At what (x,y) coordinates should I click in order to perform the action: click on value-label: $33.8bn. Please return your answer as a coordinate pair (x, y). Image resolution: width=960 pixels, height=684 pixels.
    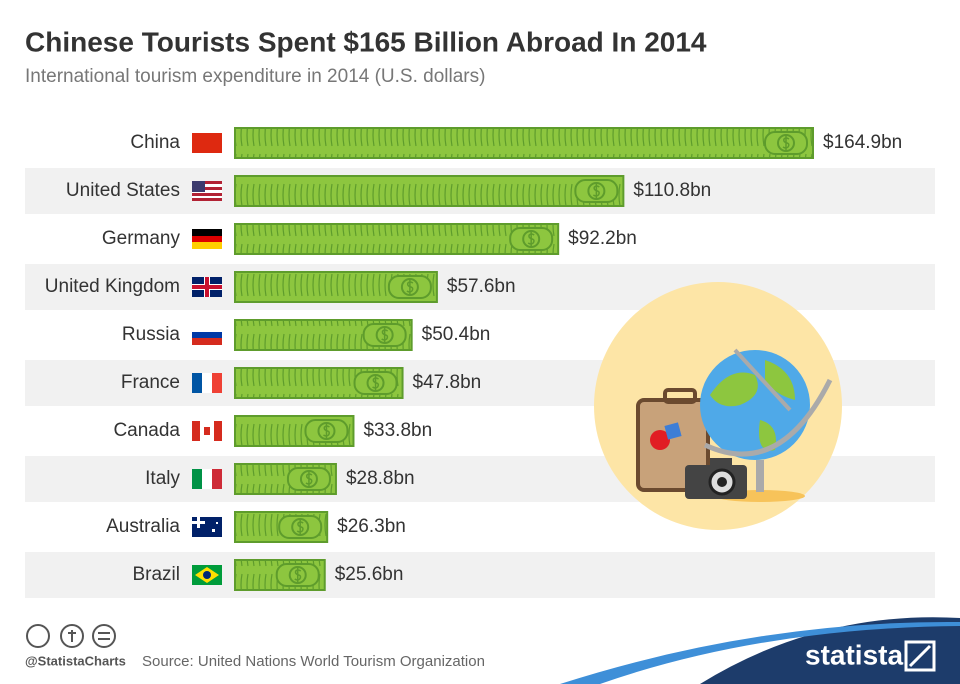
    Looking at the image, I should click on (397, 430).